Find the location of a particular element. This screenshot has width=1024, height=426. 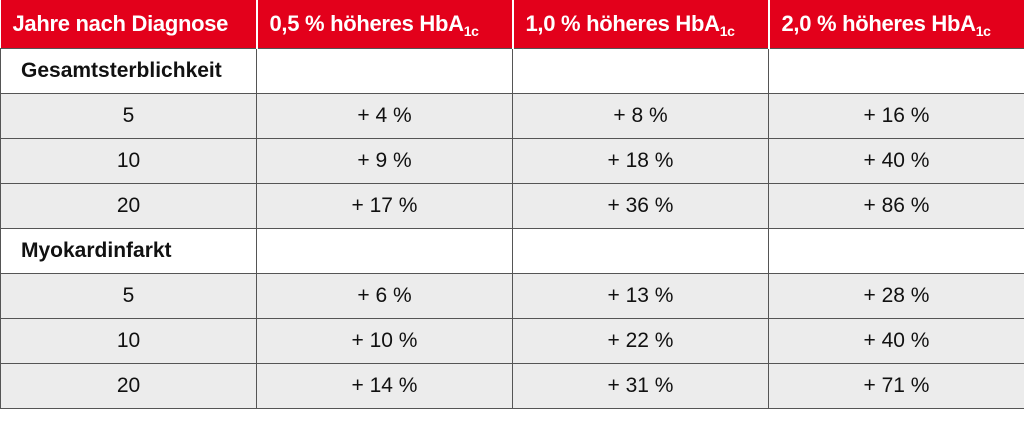

header-hba1c-1-0: 1,0 % höheres HbA1c is located at coordinates (641, 24).